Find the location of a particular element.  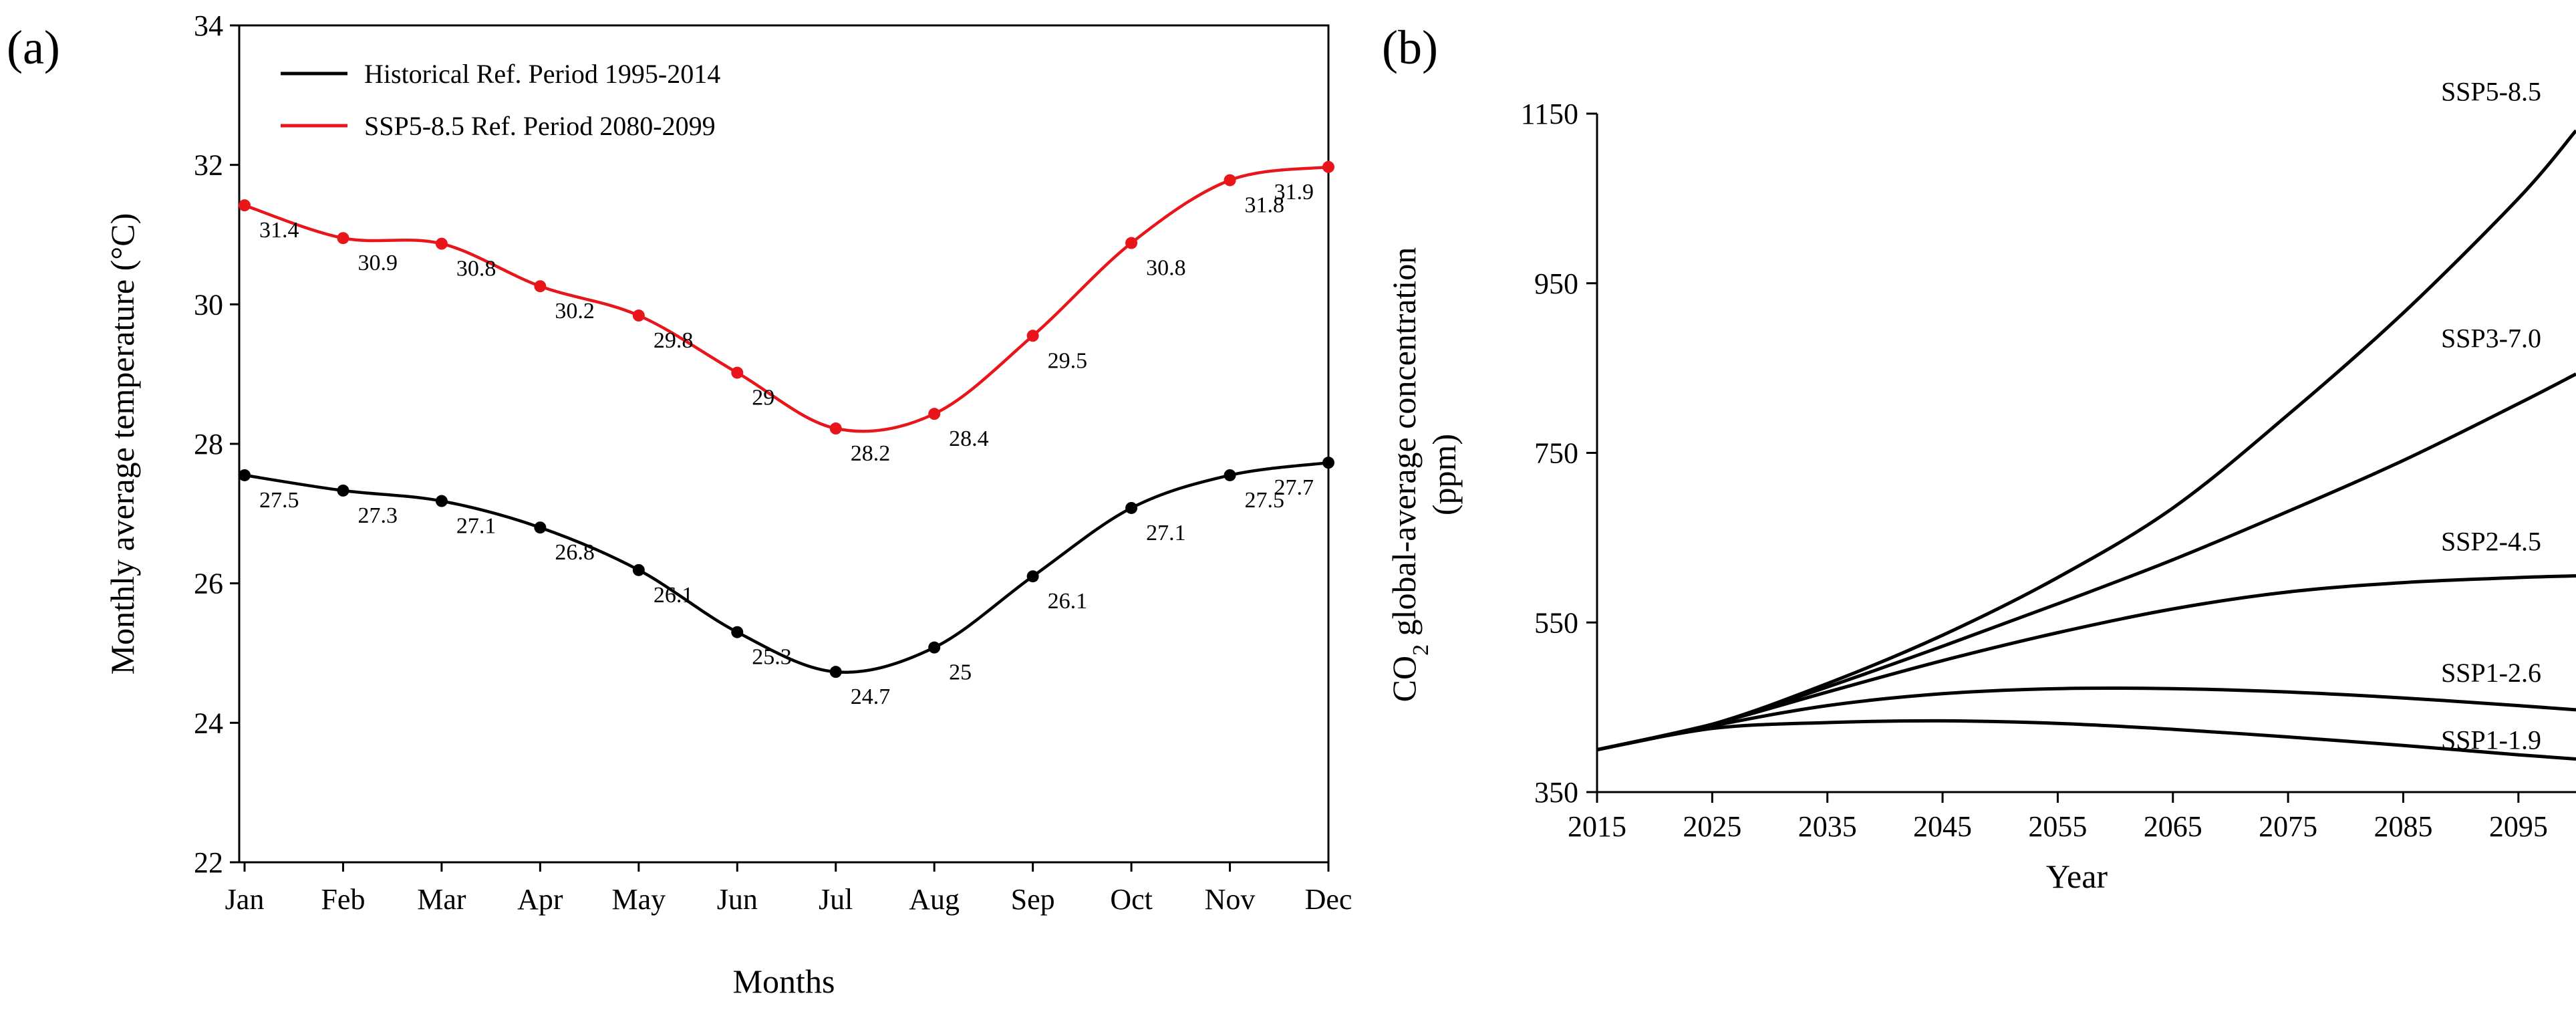

x-axis-label-b: Year is located at coordinates (2077, 876).